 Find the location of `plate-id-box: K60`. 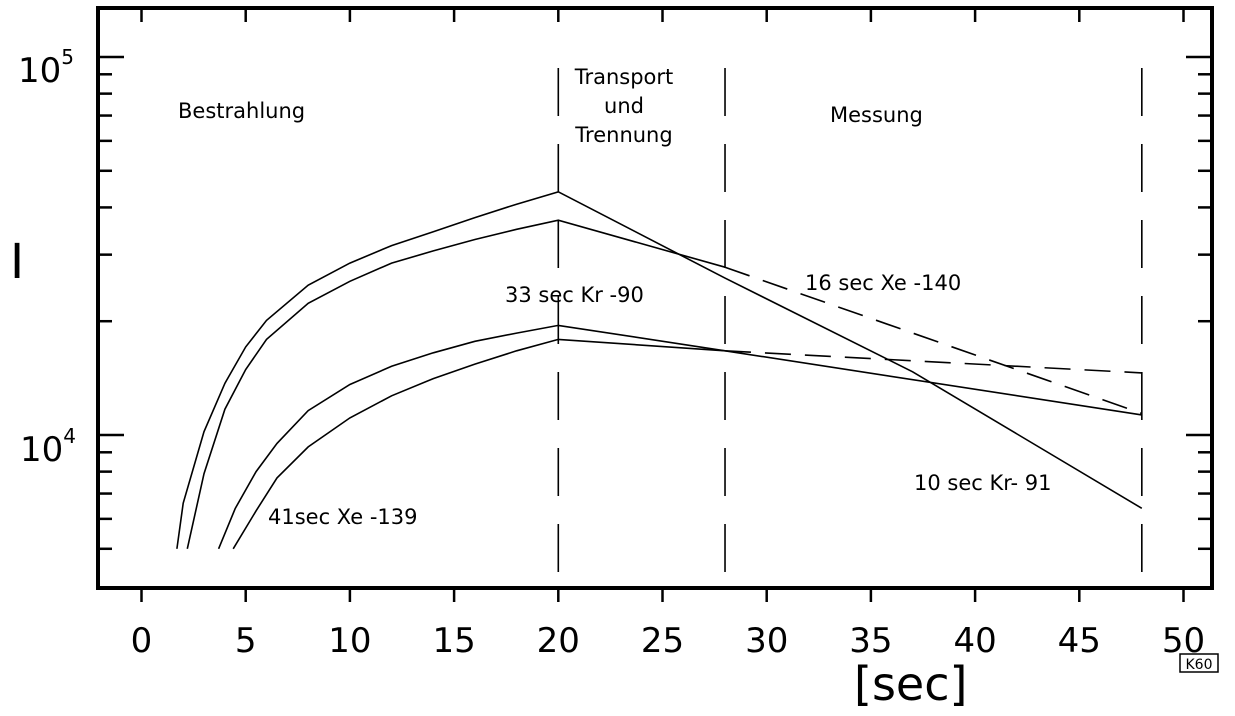

plate-id-box: K60 is located at coordinates (1199, 663).